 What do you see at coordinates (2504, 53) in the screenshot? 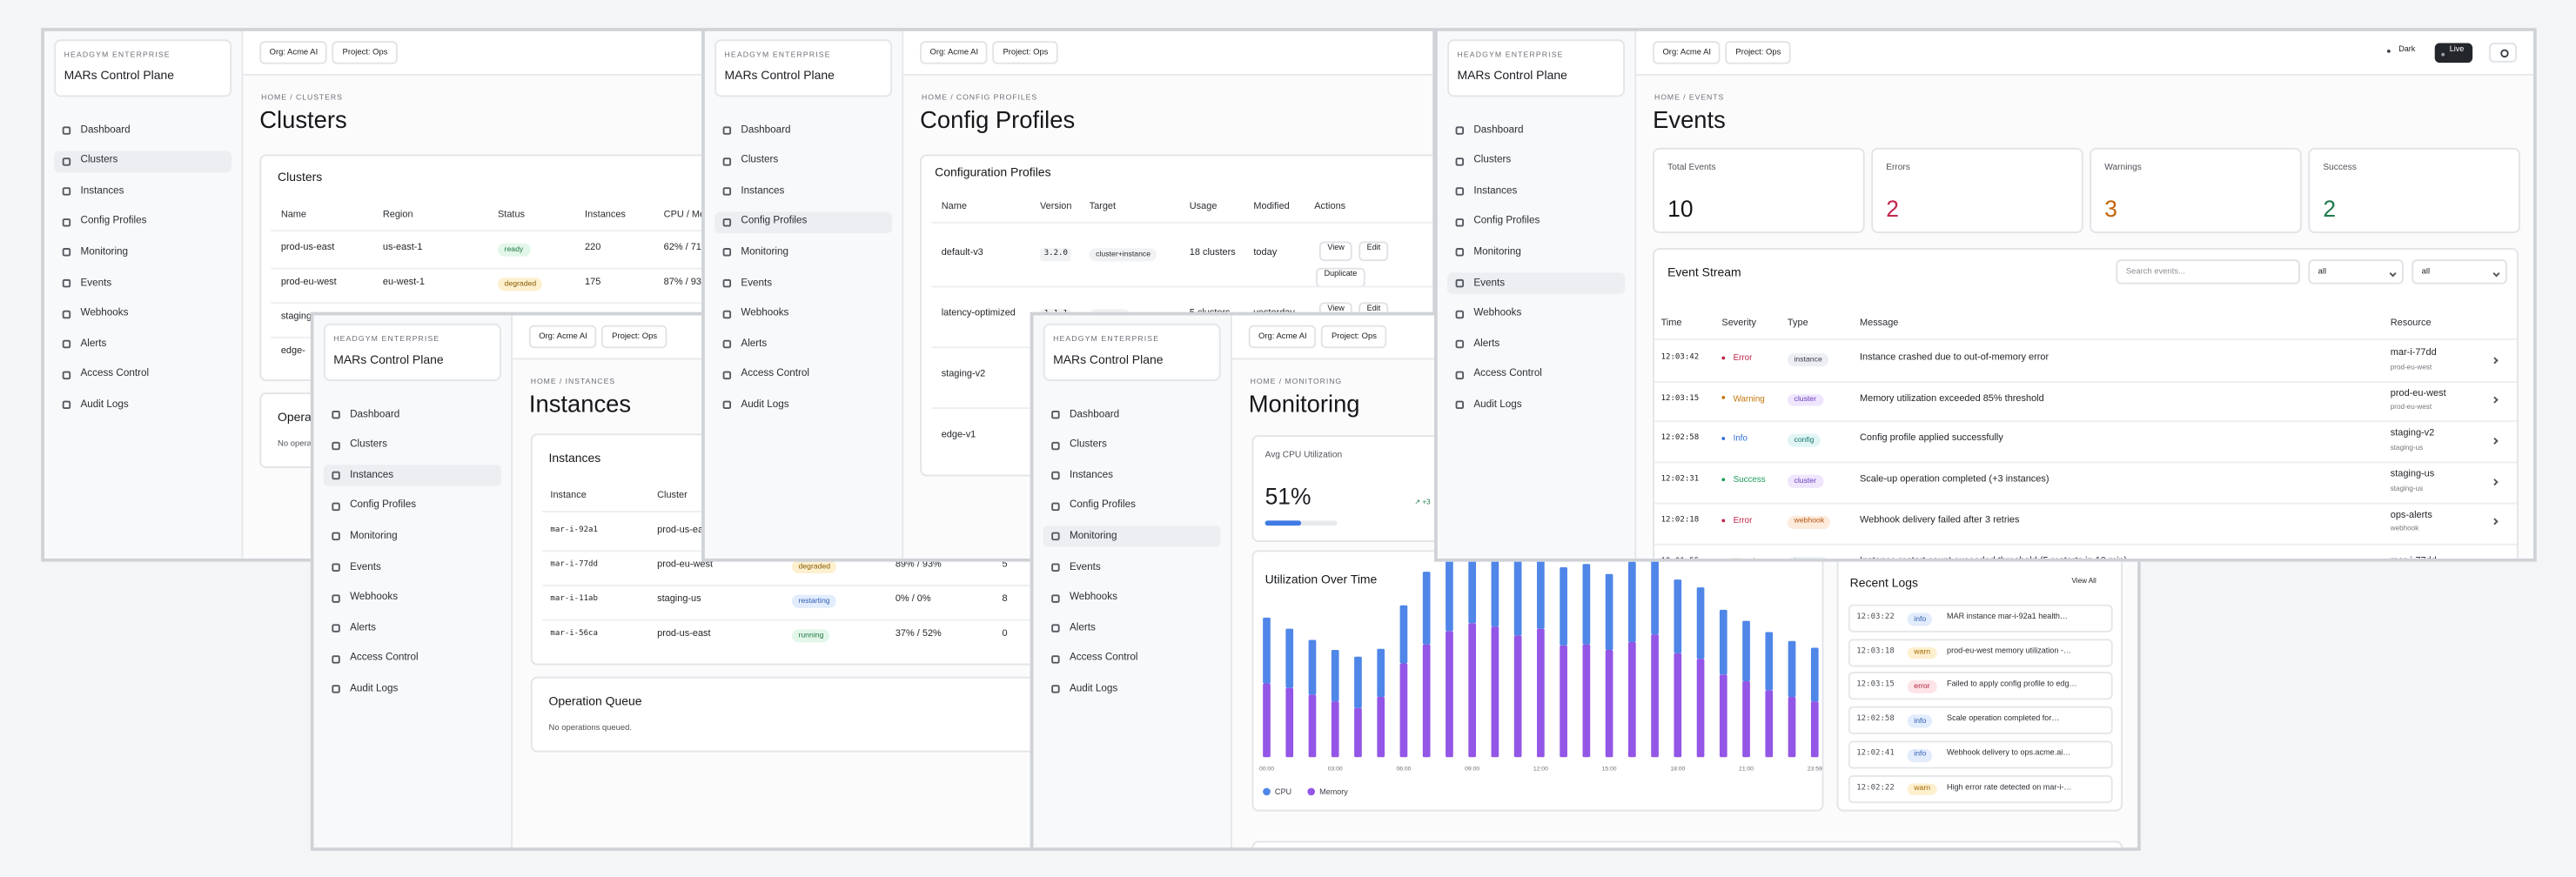
I see `refresh-button` at bounding box center [2504, 53].